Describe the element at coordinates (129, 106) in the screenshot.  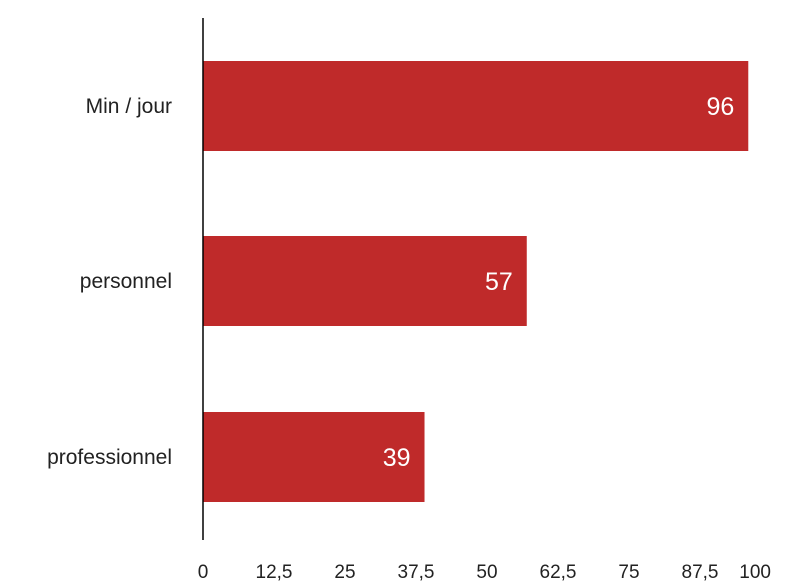
I see `category-label-0: Min / jour` at that location.